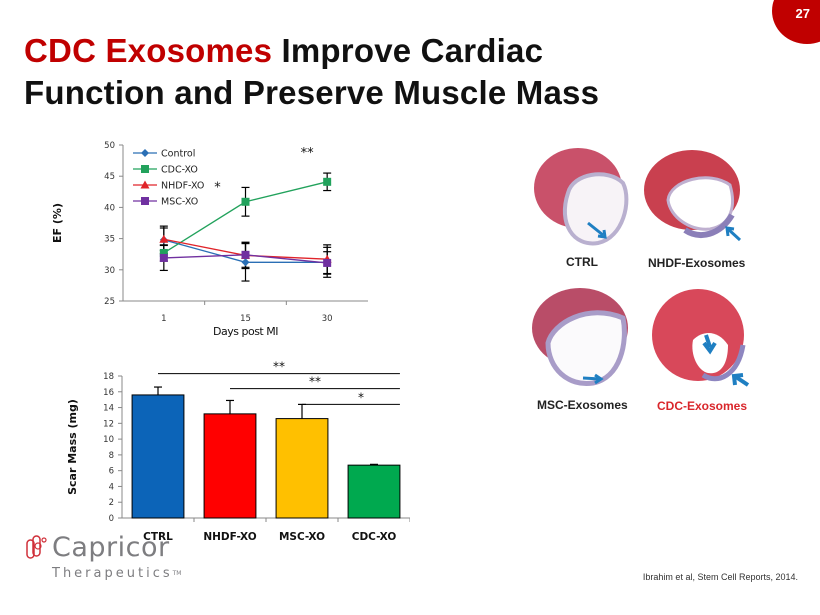 This screenshot has width=820, height=615. Describe the element at coordinates (164, 238) in the screenshot. I see `data-point-nhdf-xo` at that location.